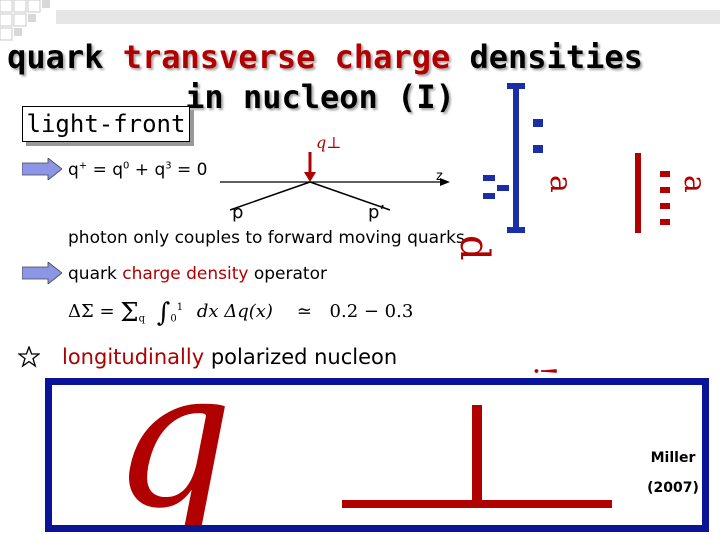 The image size is (720, 540). Describe the element at coordinates (335, 178) in the screenshot. I see `scattering-diagram: q⊥ z p p’` at that location.